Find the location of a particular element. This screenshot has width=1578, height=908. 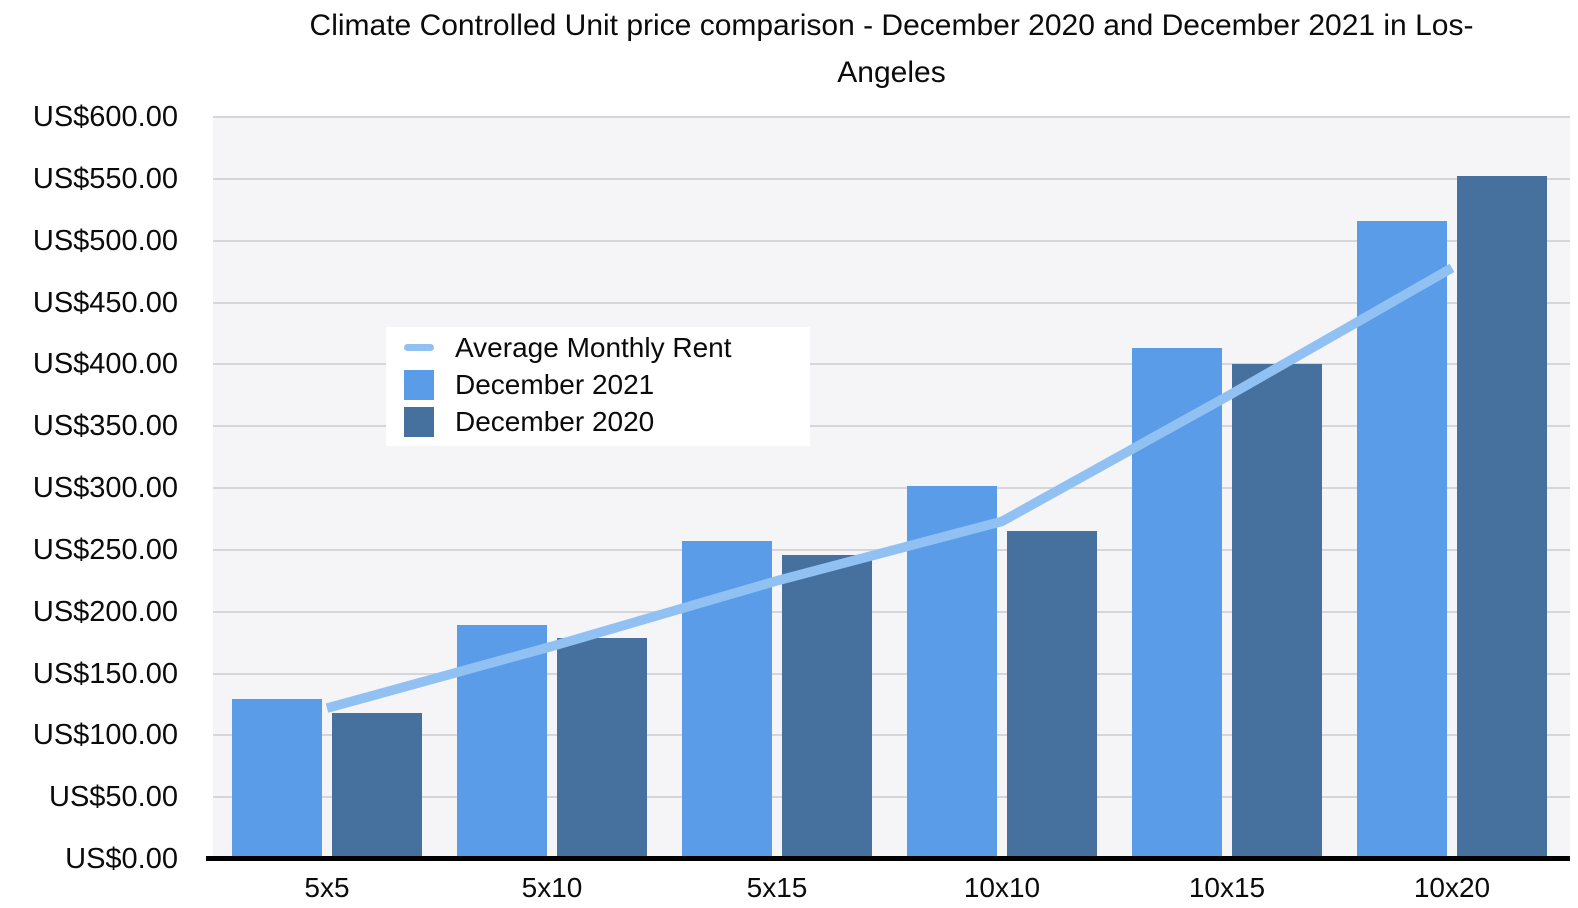

y-tick-label: US$400.00 is located at coordinates (105, 364).